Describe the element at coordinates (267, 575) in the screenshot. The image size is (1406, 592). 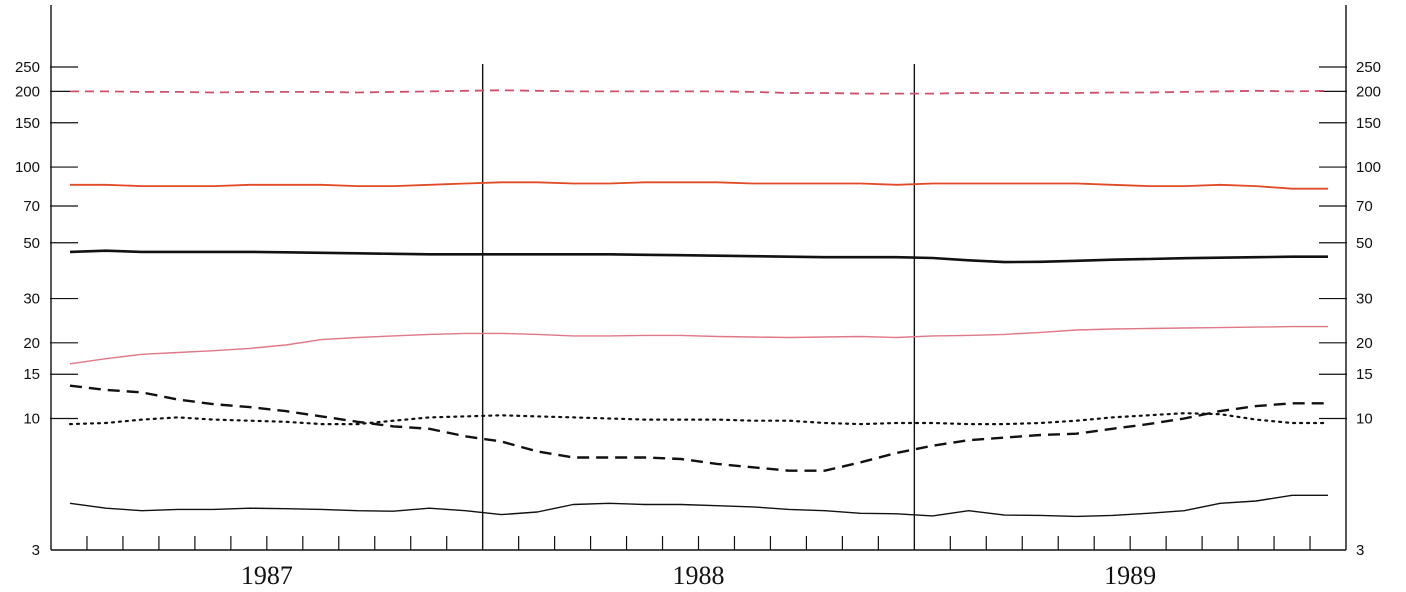
I see `year-label-1987: 1987` at that location.